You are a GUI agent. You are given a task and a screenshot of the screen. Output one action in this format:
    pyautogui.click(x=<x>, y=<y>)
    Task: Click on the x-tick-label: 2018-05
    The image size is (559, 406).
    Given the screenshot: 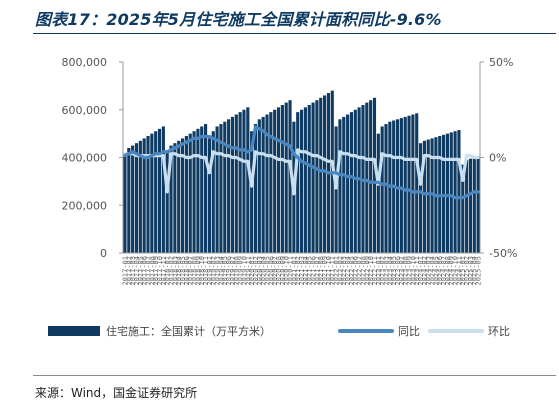 What is the action you would take?
    pyautogui.click(x=183, y=271)
    